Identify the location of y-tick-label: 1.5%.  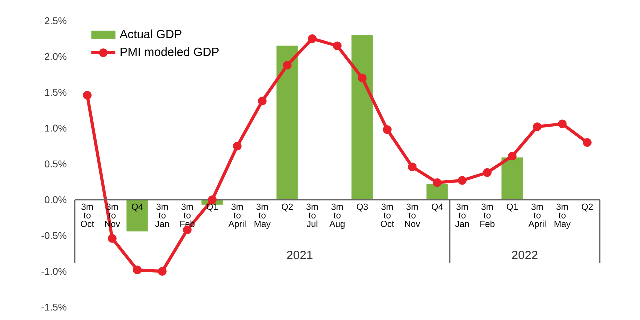
(56, 92).